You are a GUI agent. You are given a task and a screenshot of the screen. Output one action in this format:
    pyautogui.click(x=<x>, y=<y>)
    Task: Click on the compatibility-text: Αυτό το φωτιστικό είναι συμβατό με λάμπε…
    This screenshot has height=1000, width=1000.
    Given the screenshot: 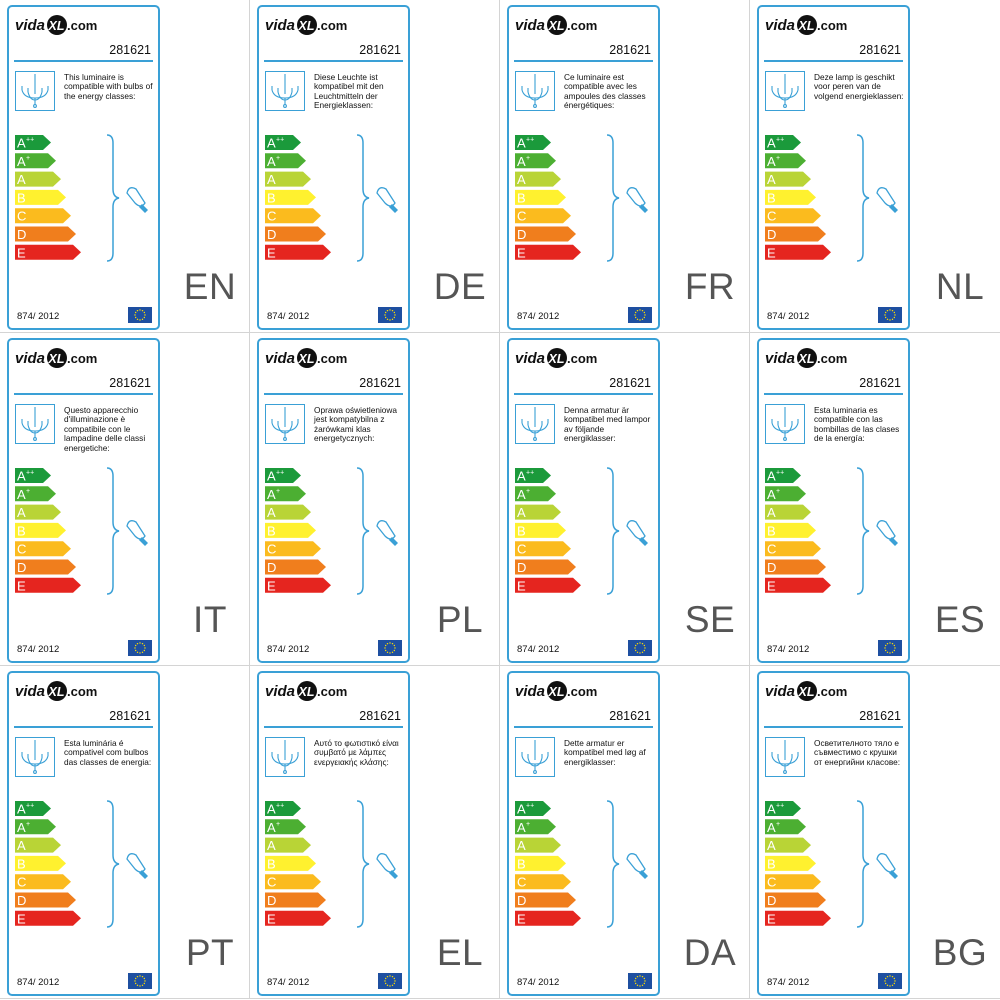 What is the action you would take?
    pyautogui.click(x=356, y=752)
    